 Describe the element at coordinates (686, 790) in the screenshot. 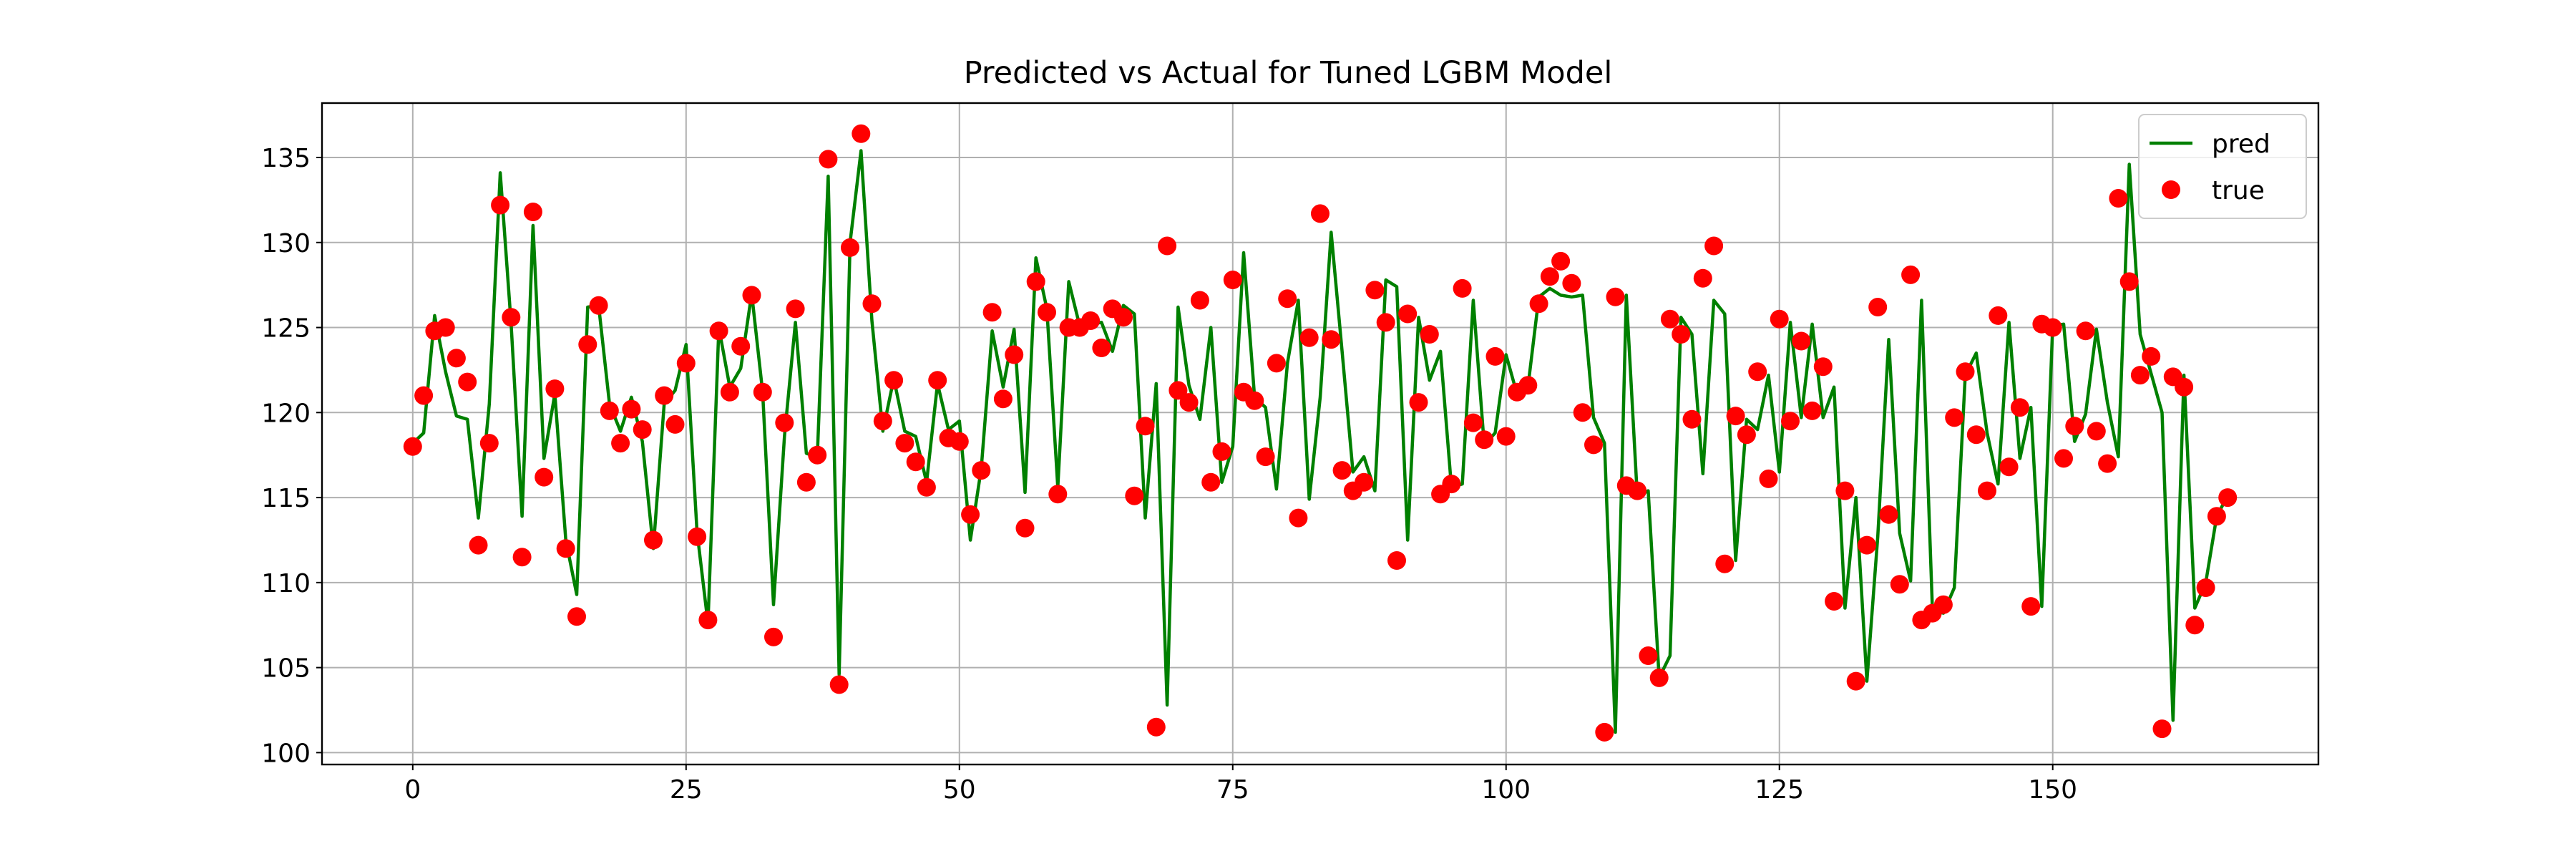

I see `x-tick-label: 25` at that location.